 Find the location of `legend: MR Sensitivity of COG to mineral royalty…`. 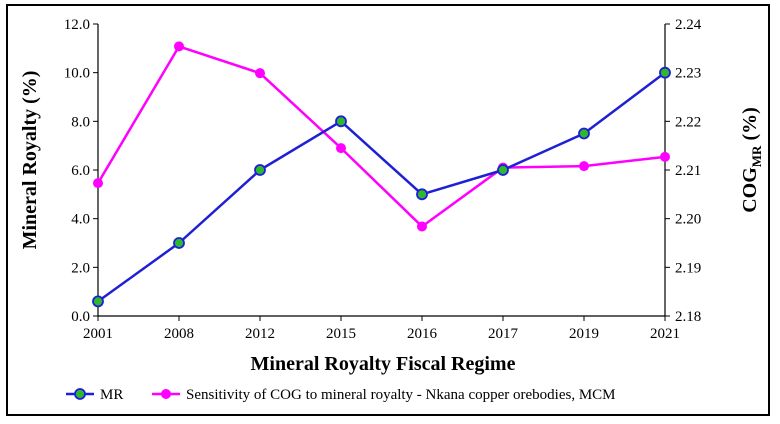

legend: MR Sensitivity of COG to mineral royalty… is located at coordinates (341, 395).